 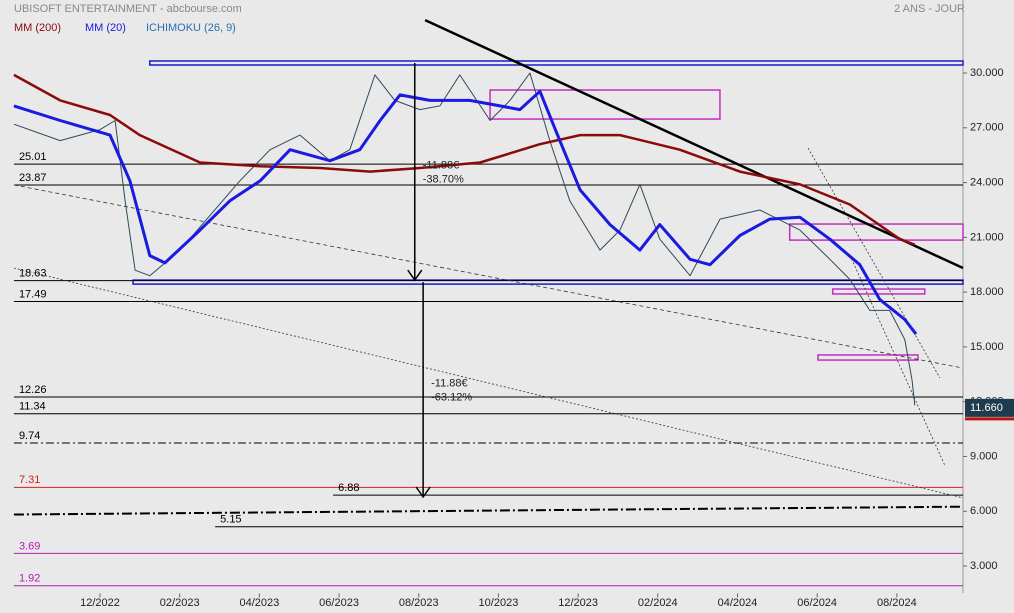 What do you see at coordinates (987, 237) in the screenshot?
I see `y-tick-label: 21.000` at bounding box center [987, 237].